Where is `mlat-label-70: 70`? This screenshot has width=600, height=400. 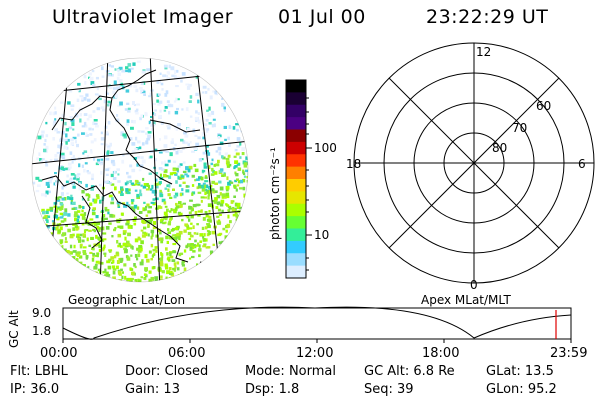
mlat-label-70: 70 is located at coordinates (519, 128).